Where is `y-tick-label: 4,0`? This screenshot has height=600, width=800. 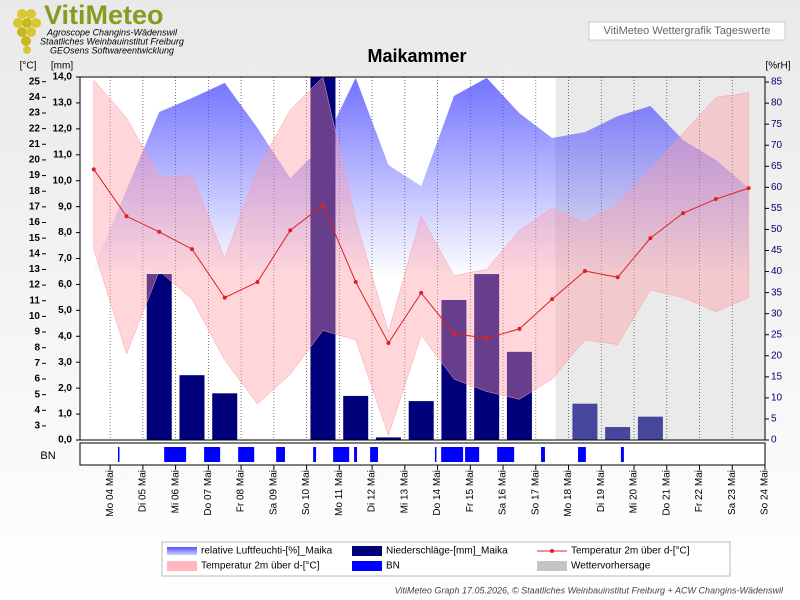 y-tick-label: 4,0 is located at coordinates (65, 336).